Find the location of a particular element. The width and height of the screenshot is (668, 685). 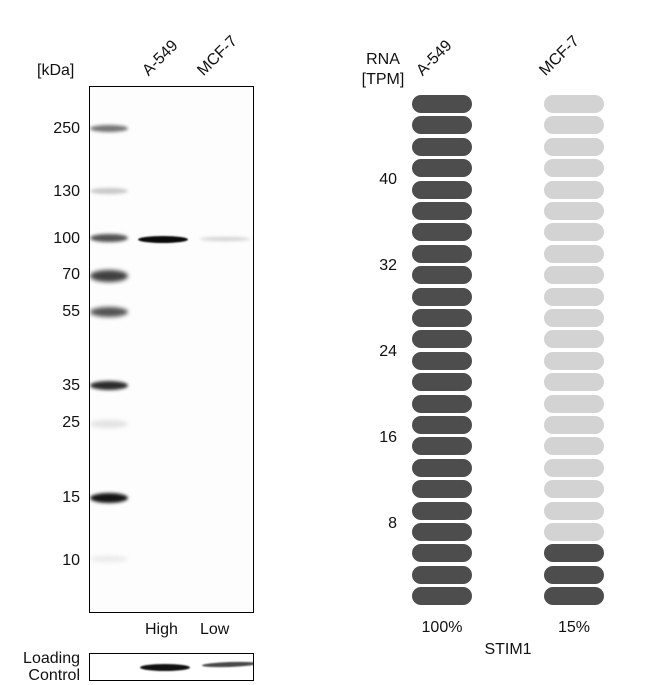

rna-label-line1: RNA is located at coordinates (383, 59).